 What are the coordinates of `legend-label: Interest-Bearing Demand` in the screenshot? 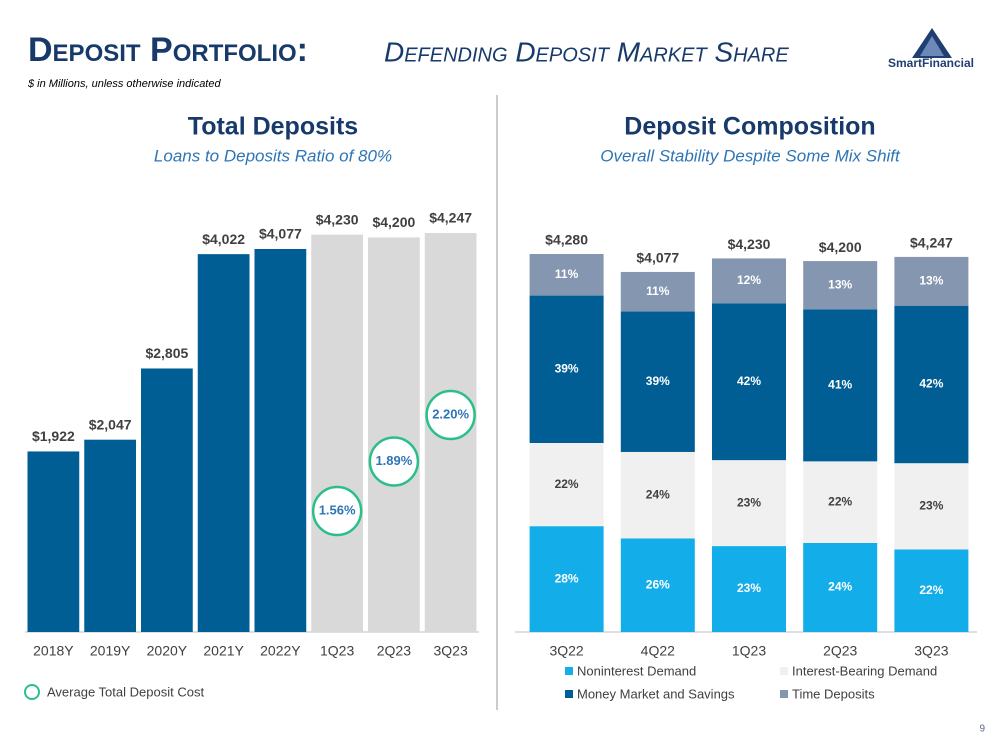 It's located at (864, 670).